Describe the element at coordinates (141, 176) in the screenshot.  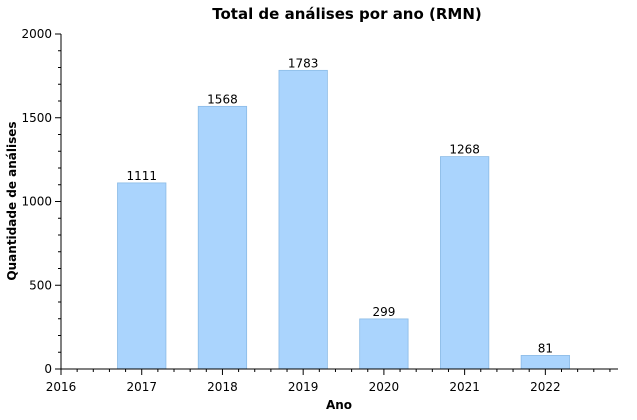
I see `data-label-2017: 1111` at that location.